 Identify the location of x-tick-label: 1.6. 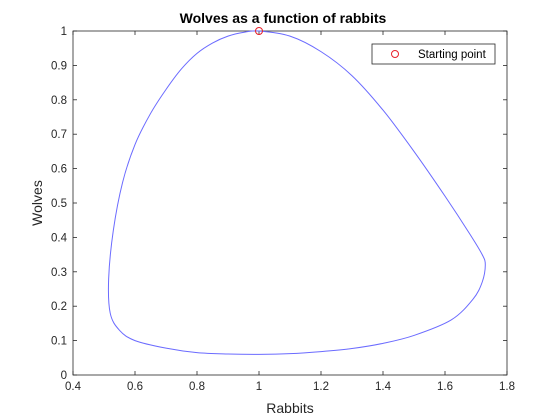
(445, 387).